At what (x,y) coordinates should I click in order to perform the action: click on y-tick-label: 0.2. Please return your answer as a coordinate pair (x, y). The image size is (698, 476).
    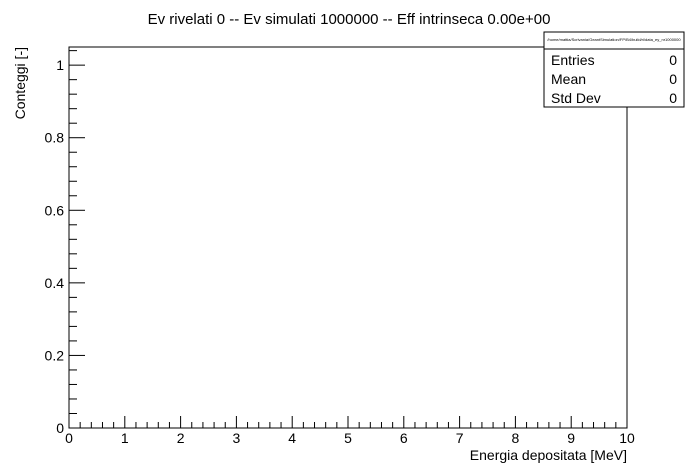
    Looking at the image, I should click on (55, 355).